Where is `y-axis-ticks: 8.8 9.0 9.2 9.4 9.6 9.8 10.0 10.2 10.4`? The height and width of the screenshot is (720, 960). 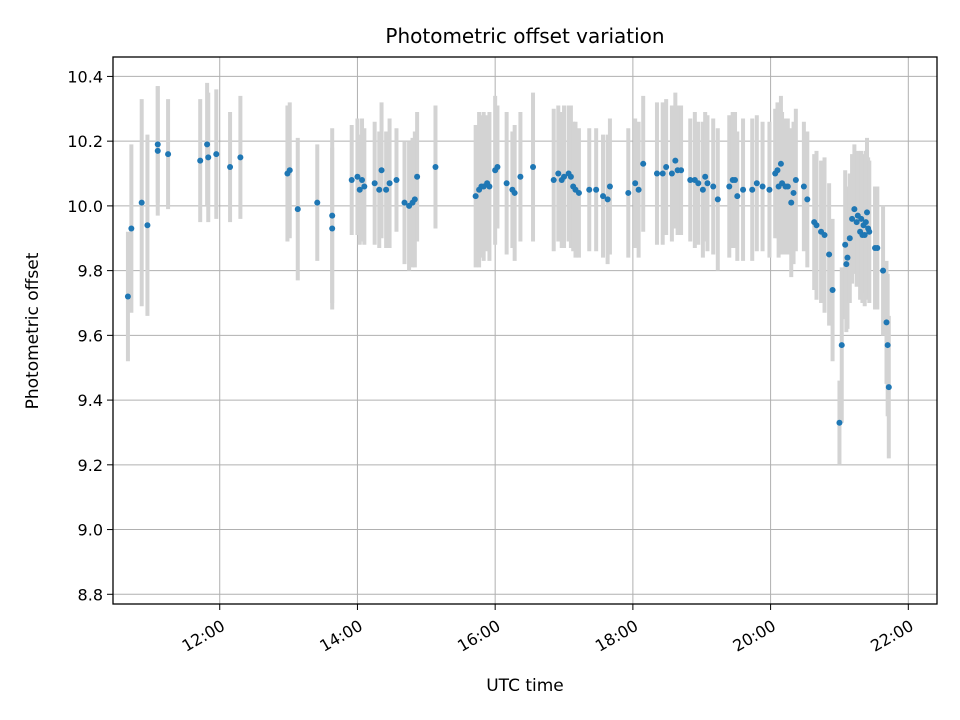 y-axis-ticks: 8.8 9.0 9.2 9.4 9.6 9.8 10.0 10.2 10.4 is located at coordinates (90, 335).